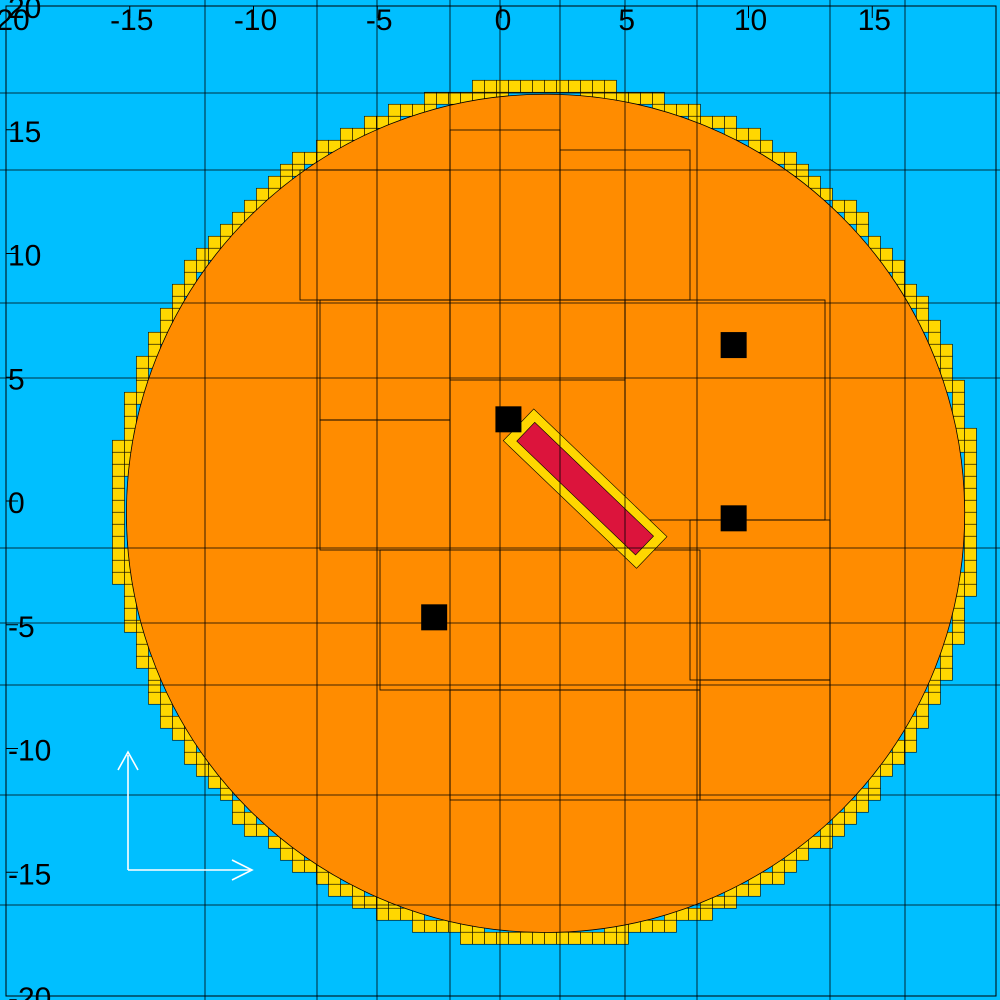  What do you see at coordinates (585, 488) in the screenshot?
I see `core-band` at bounding box center [585, 488].